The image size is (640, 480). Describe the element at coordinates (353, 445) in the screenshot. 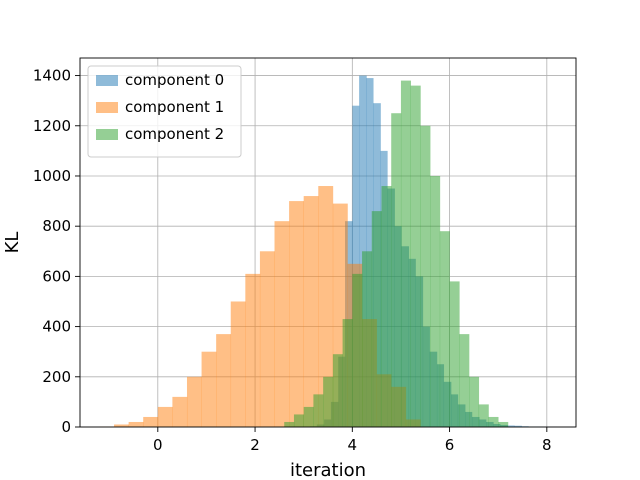

I see `x-tick-label: 4` at that location.